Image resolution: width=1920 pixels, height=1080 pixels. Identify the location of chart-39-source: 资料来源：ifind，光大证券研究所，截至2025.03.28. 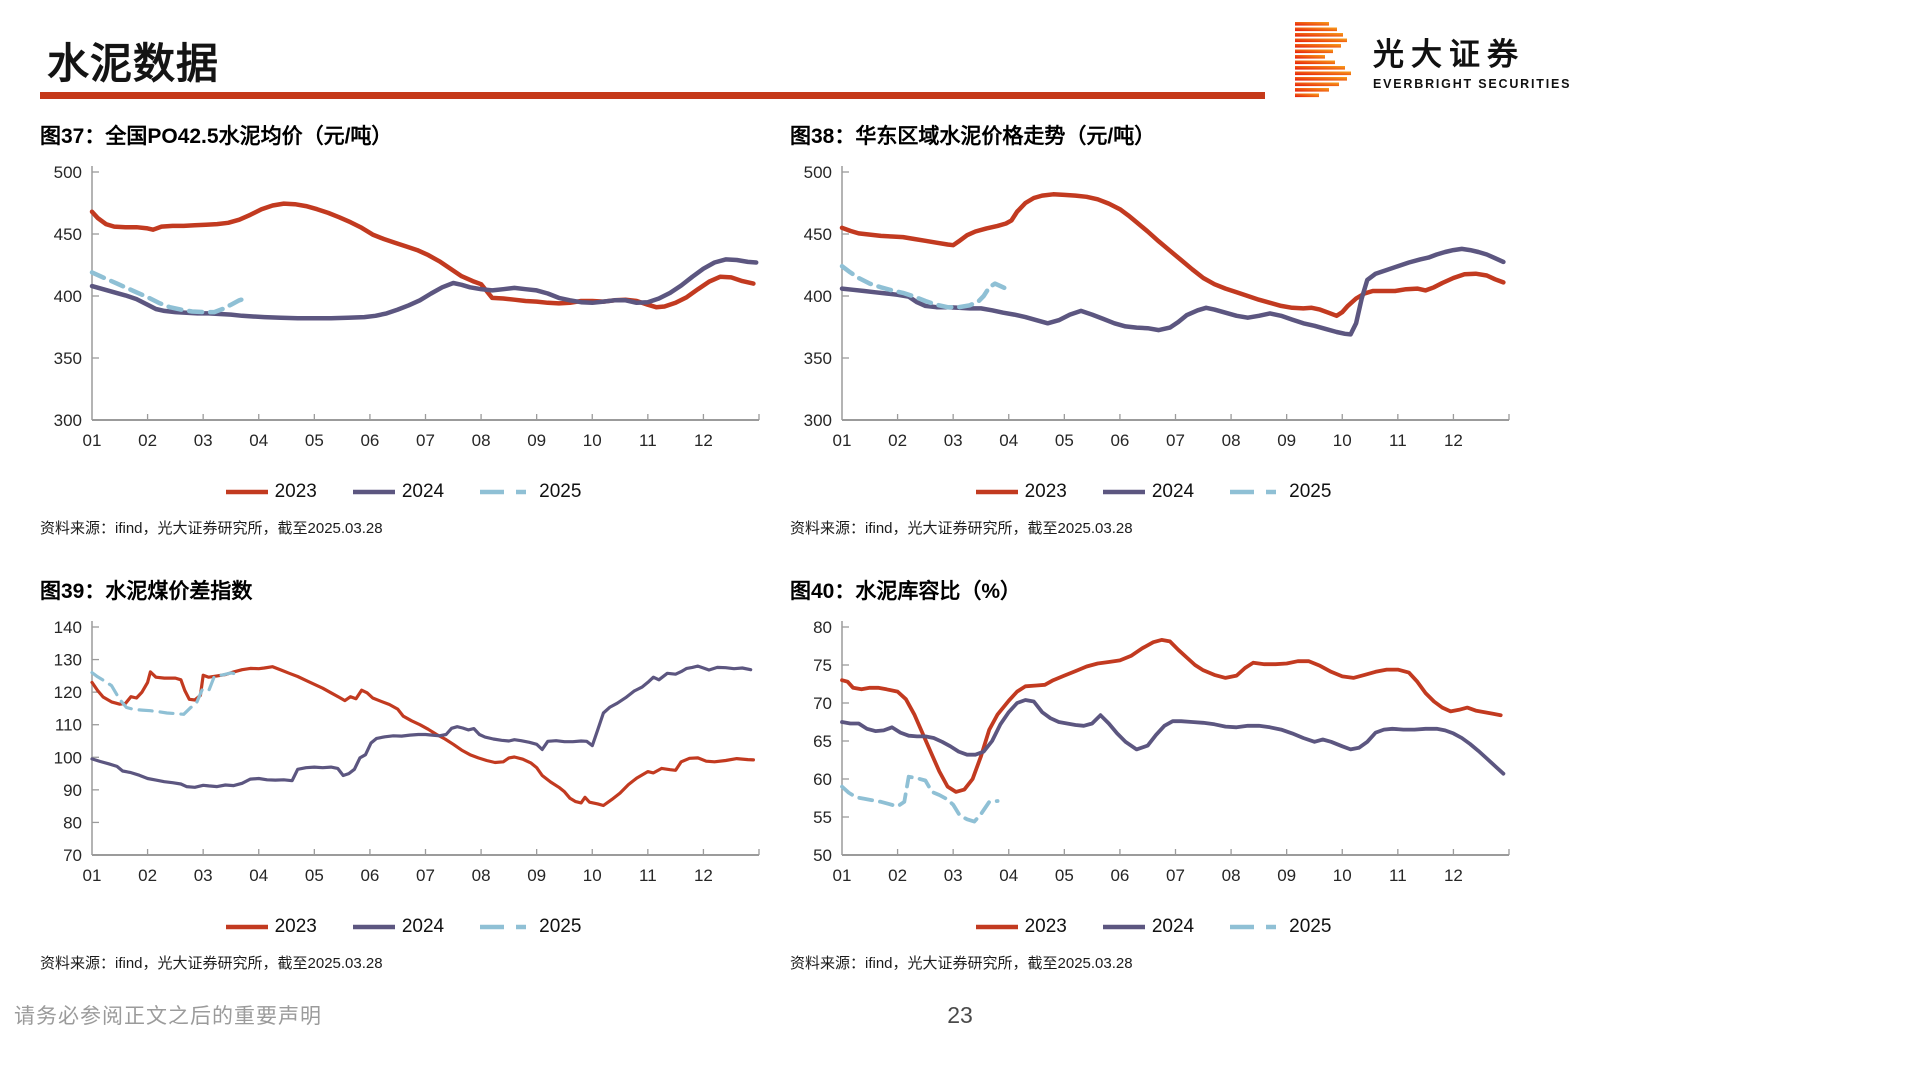
(211, 963).